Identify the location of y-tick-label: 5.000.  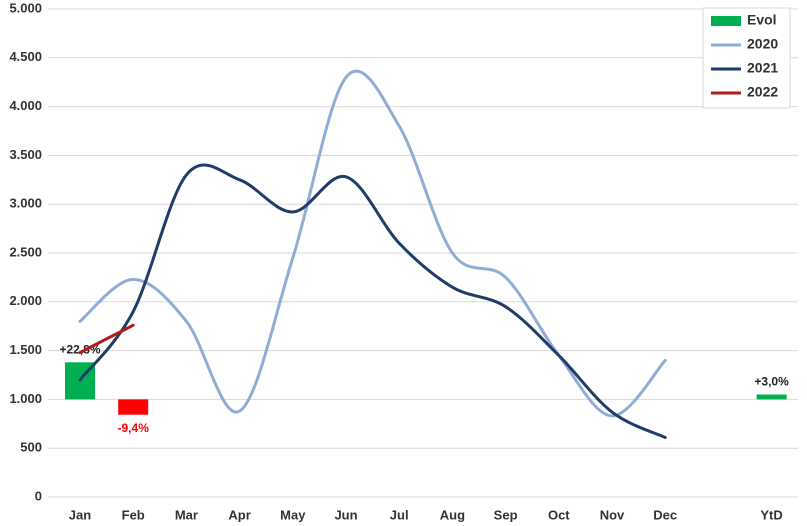
(25, 7).